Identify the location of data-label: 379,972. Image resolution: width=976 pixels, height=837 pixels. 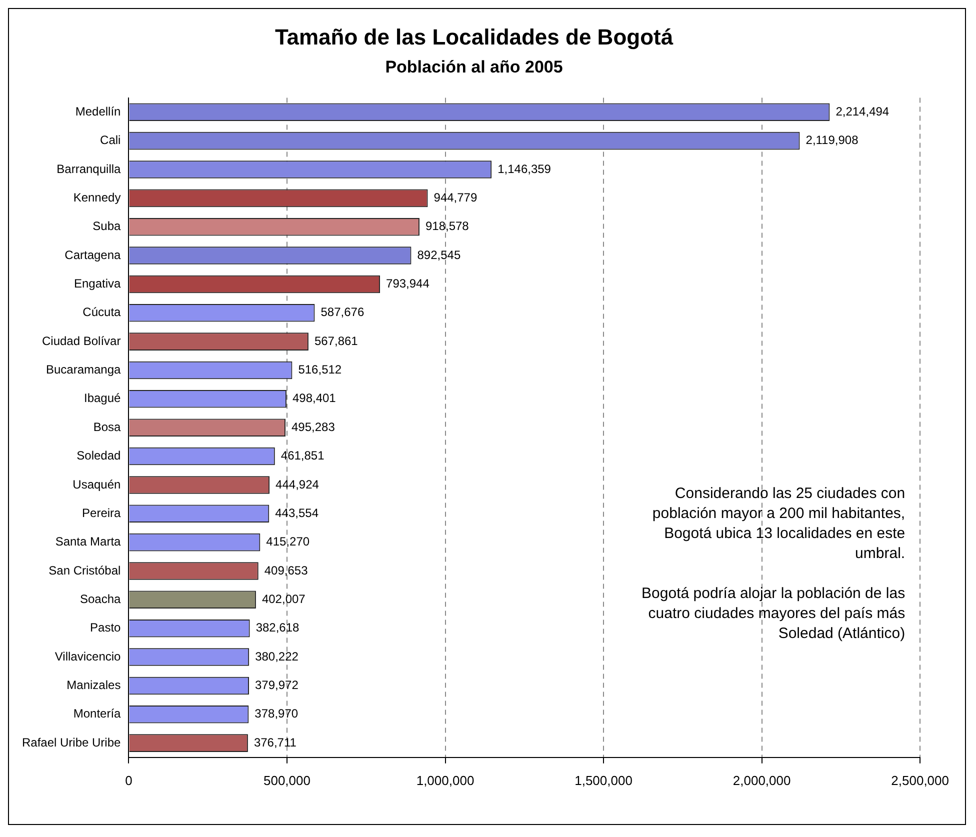
(276, 685).